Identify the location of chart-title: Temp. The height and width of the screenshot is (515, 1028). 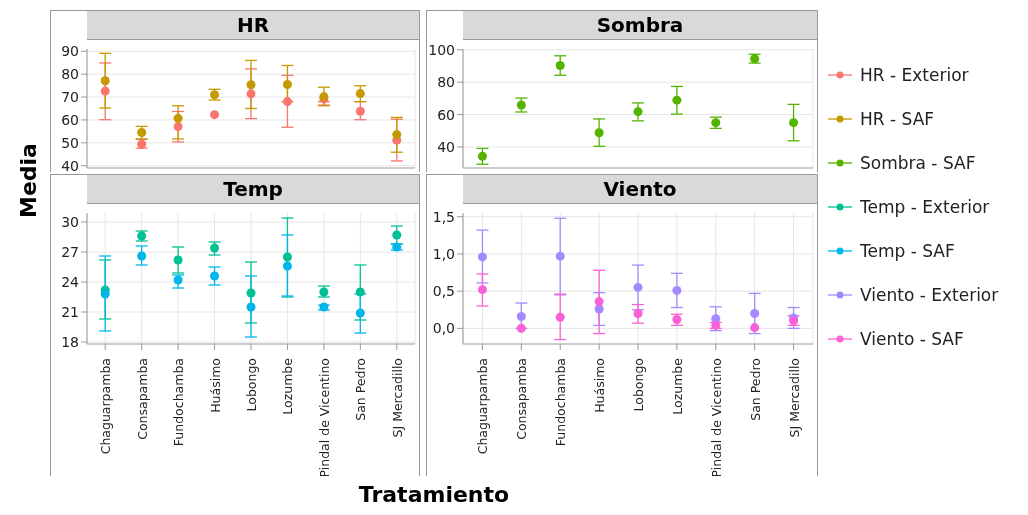
(253, 189).